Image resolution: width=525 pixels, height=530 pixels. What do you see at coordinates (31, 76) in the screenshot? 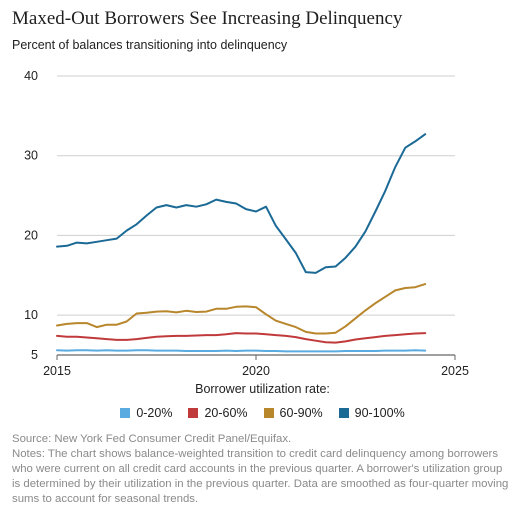
I see `y-tick-label: 40` at bounding box center [31, 76].